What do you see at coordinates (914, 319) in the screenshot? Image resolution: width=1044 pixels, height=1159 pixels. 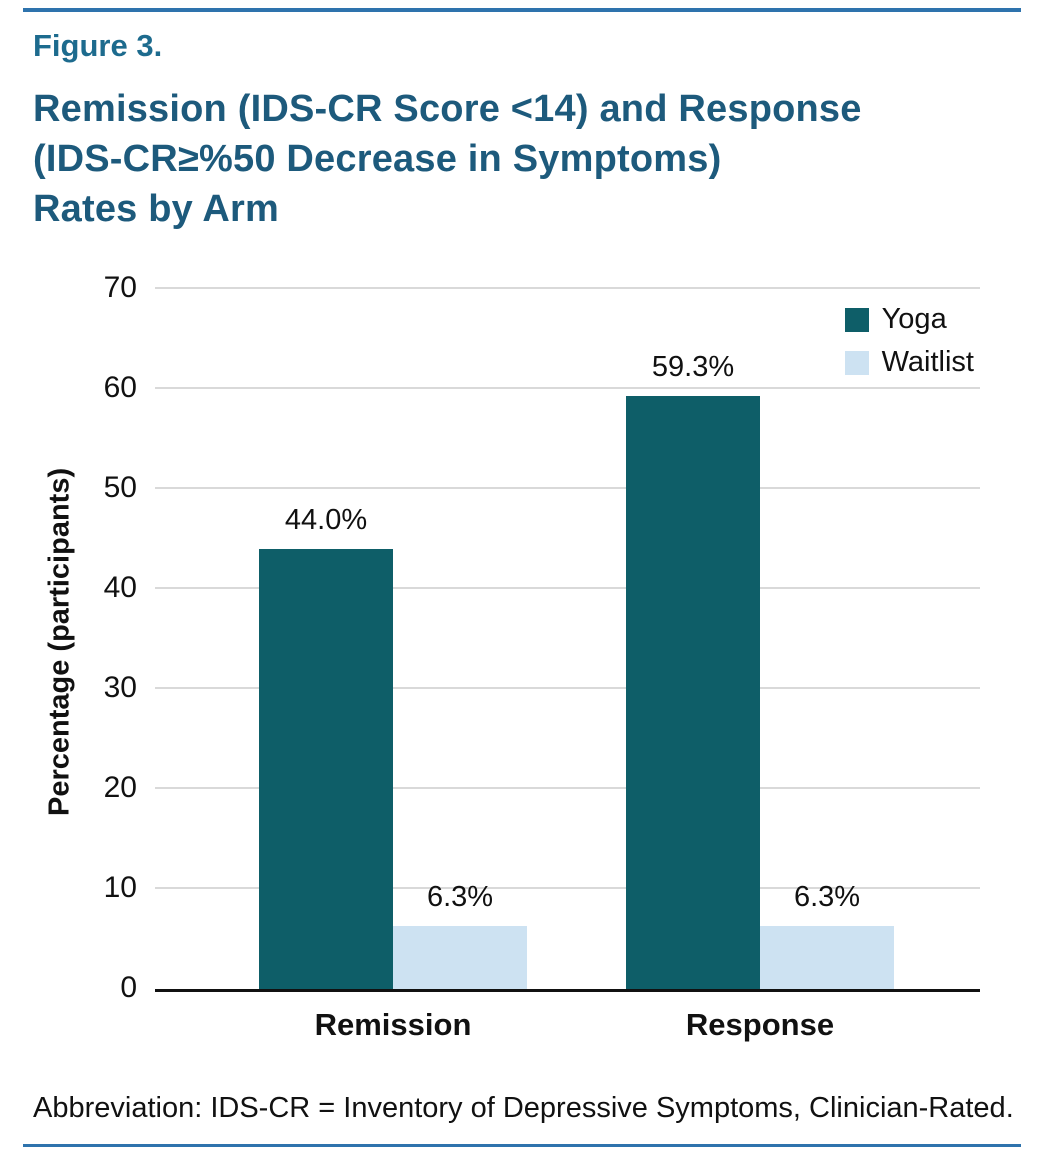 I see `legend-label: Yoga` at bounding box center [914, 319].